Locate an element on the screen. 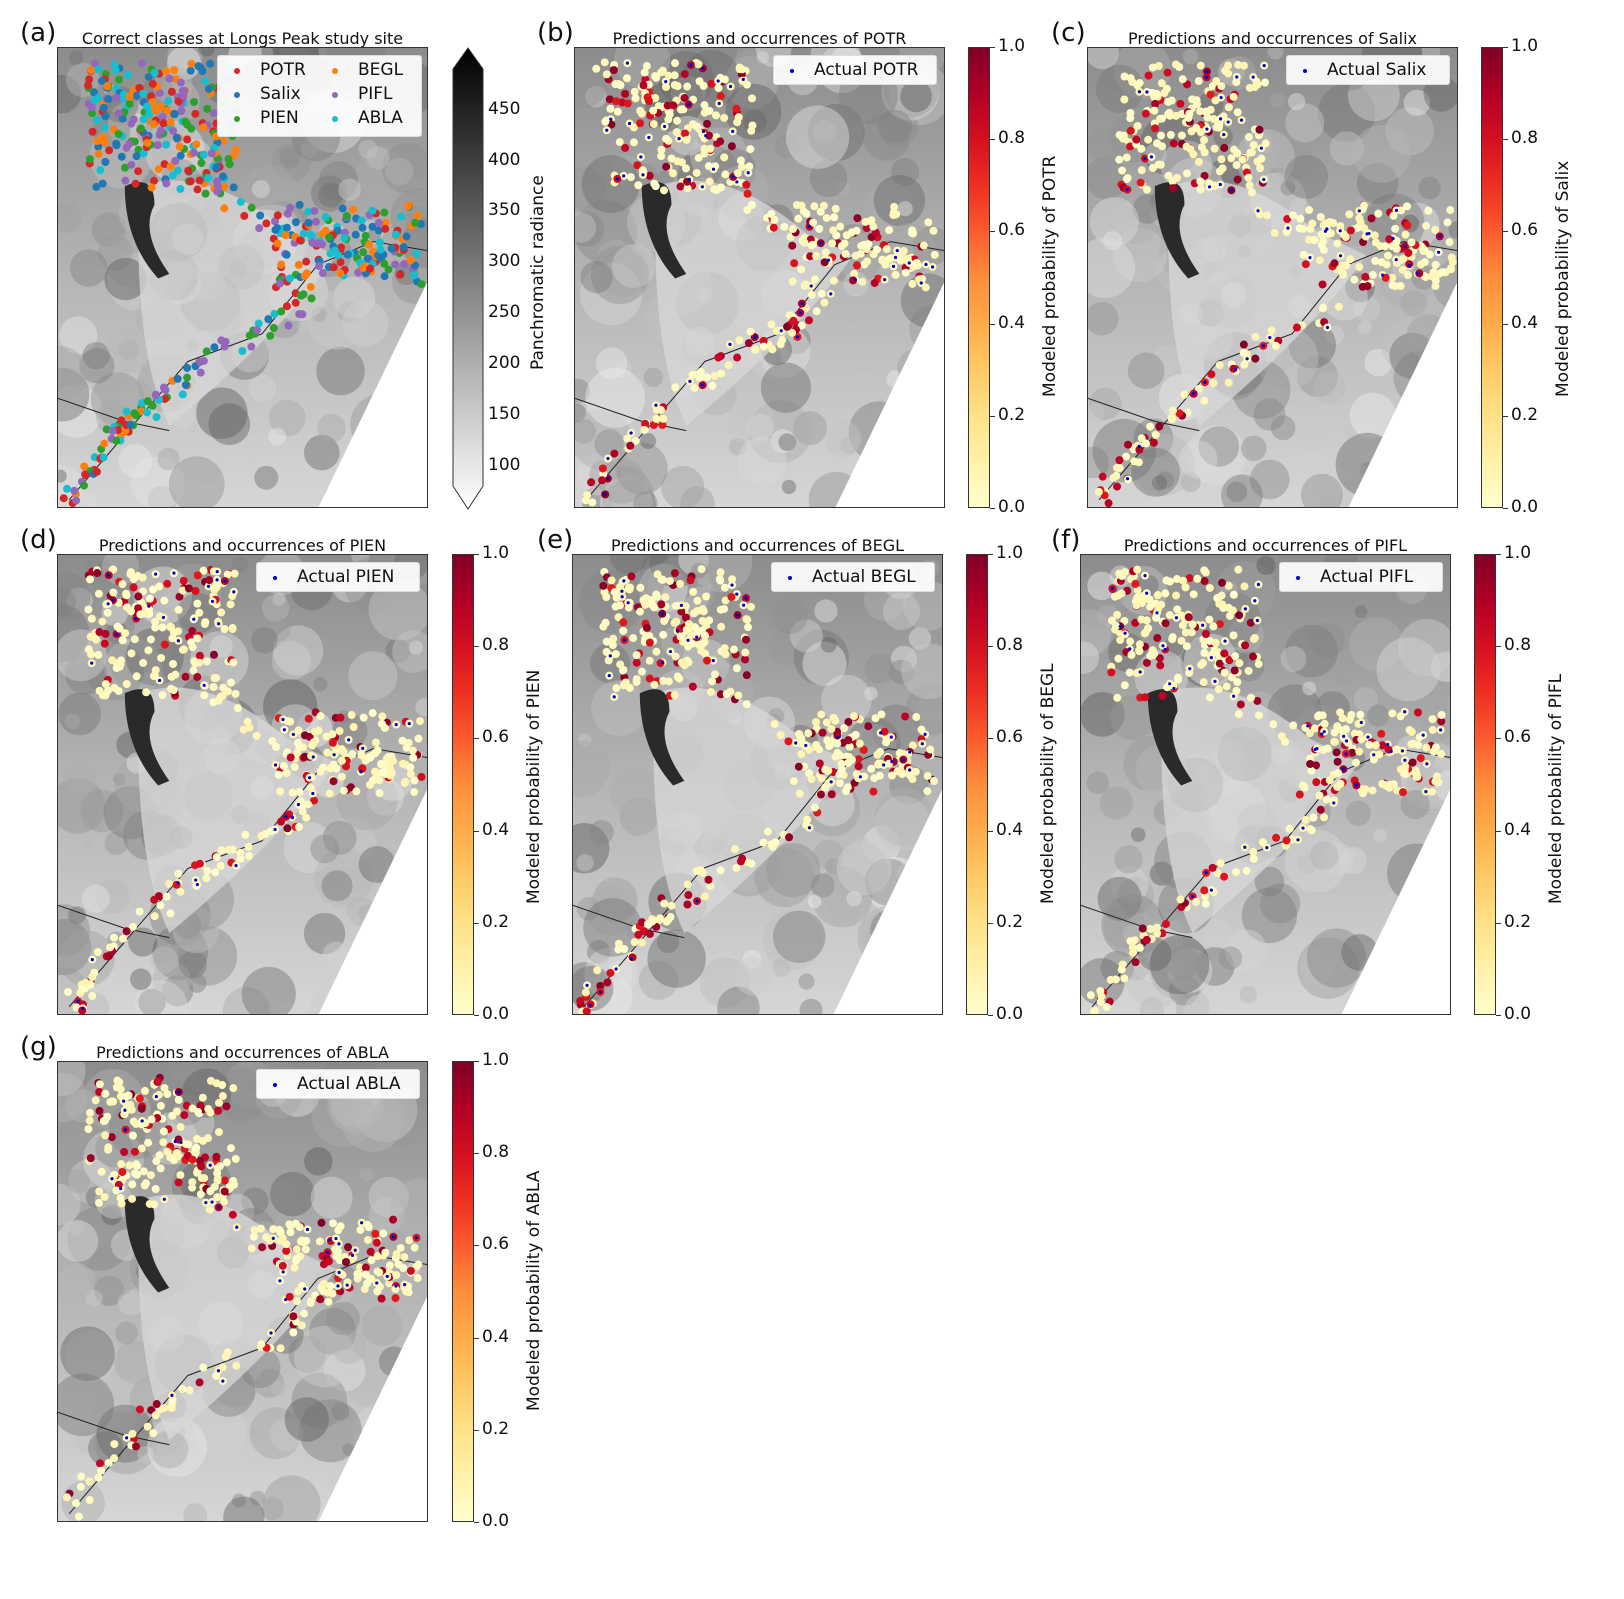 The height and width of the screenshot is (1599, 1624). colorbar-tick-label: 0.8 is located at coordinates (496, 645).